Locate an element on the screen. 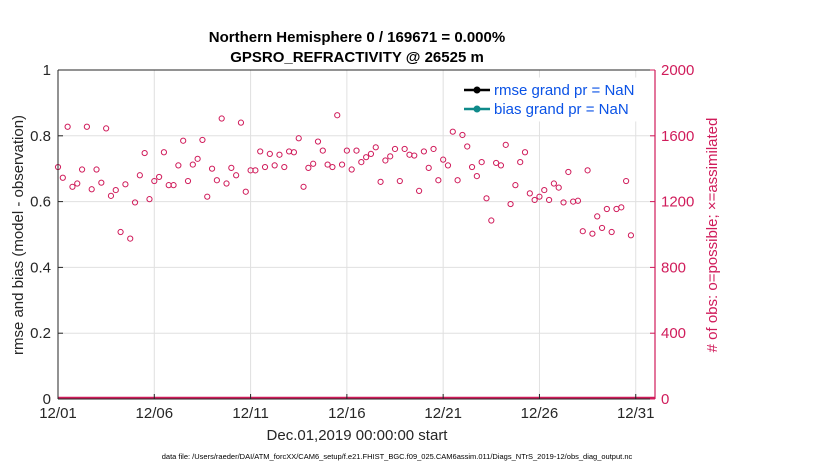 The width and height of the screenshot is (830, 470). x-tick-labels: 12/01 12/06 12/11 12/16 12/21 12/26 12/31 is located at coordinates (346, 413).